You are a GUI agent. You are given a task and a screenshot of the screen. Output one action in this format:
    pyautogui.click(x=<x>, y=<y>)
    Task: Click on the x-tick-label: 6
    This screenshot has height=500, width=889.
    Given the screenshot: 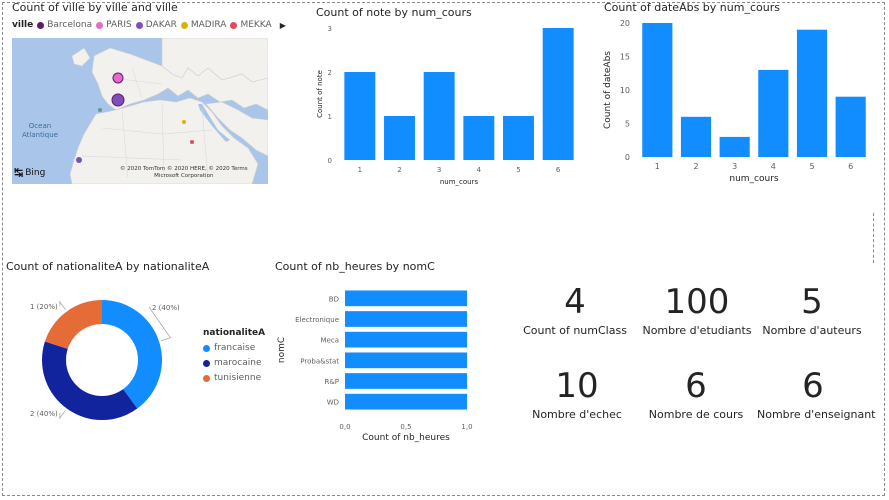 What is the action you would take?
    pyautogui.click(x=558, y=170)
    